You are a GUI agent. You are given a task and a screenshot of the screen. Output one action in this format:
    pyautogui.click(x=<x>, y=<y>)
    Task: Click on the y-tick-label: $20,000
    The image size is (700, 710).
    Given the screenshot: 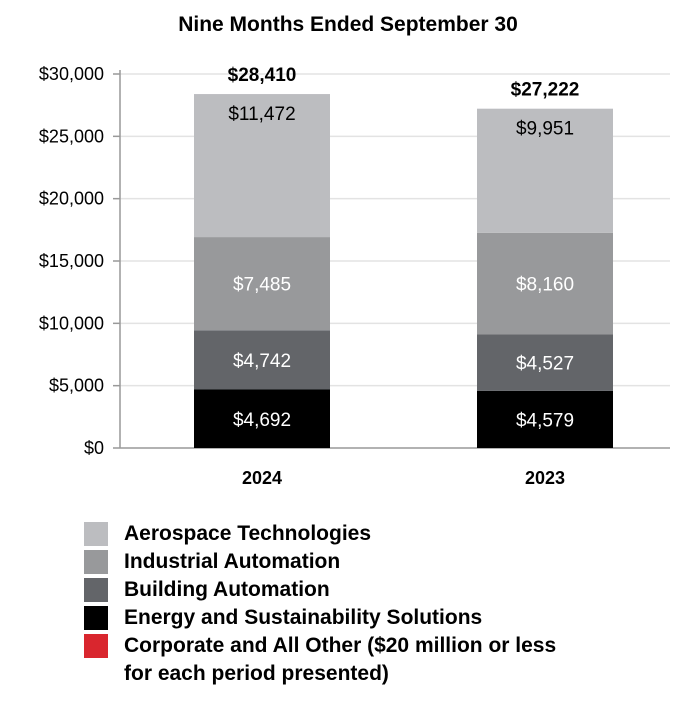 What is the action you would take?
    pyautogui.click(x=71, y=199)
    